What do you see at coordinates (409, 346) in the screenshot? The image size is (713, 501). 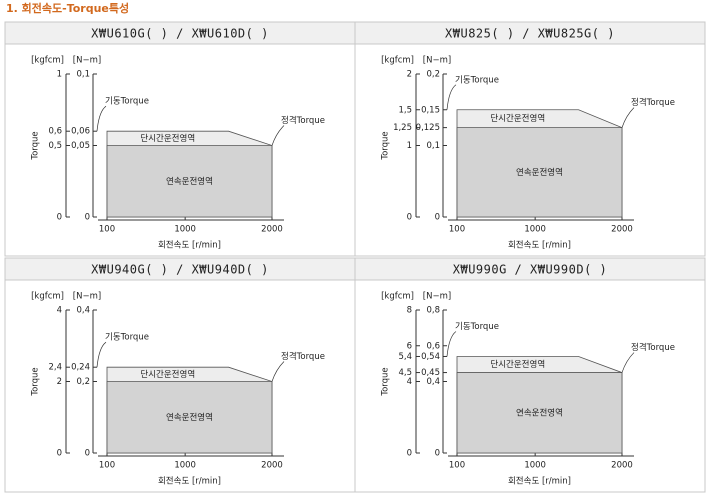 I see `y2-tick-label: 6` at bounding box center [409, 346].